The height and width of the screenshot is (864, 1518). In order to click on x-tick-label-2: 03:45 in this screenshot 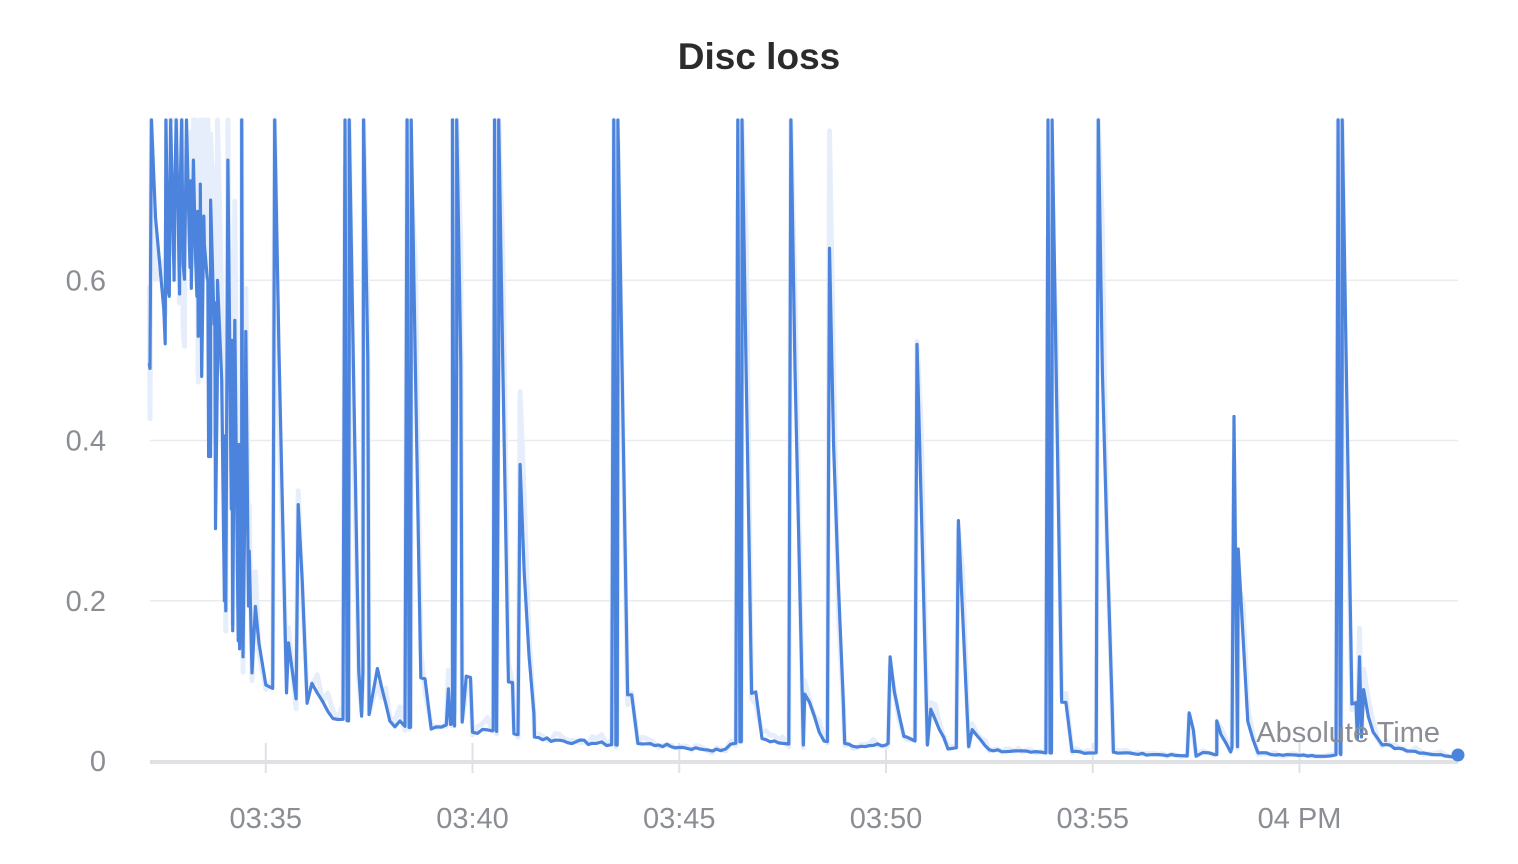, I will do `click(679, 819)`.